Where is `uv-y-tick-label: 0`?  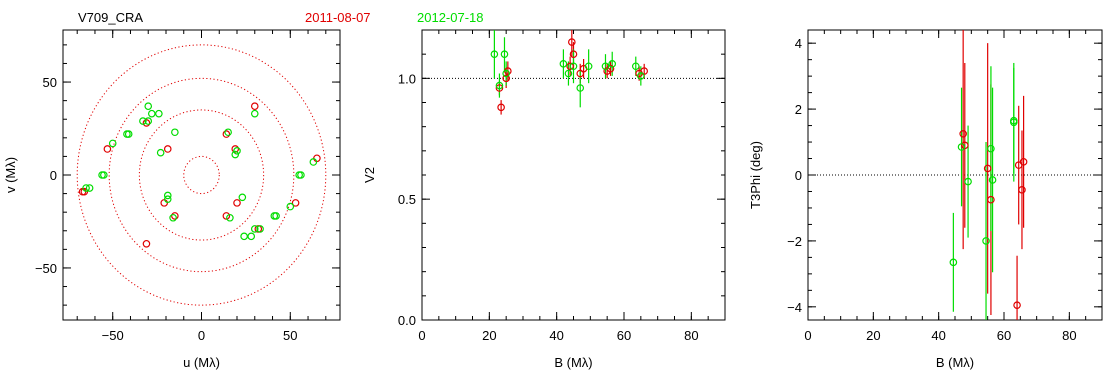
uv-y-tick-label: 0 is located at coordinates (53, 175).